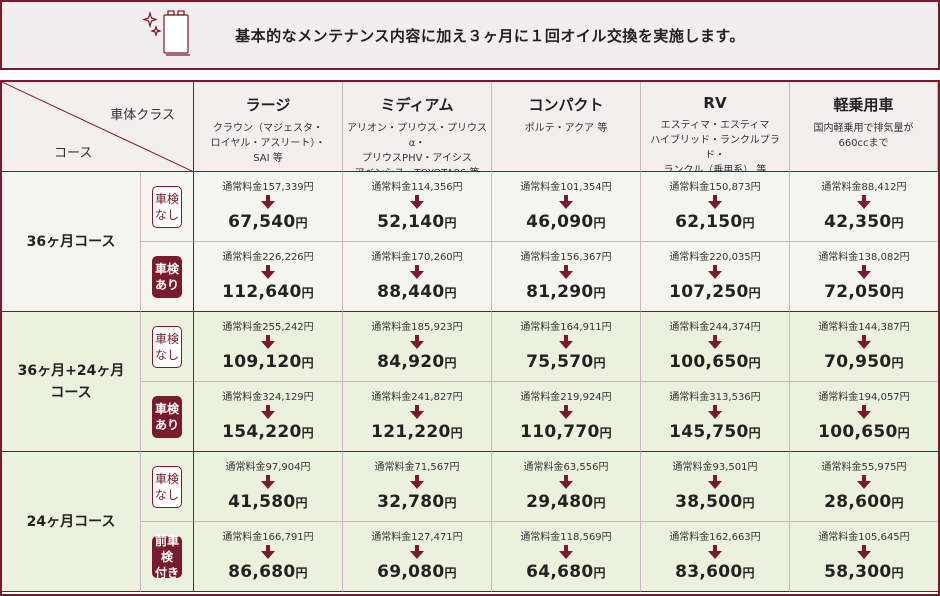  I want to click on corner-diagonal, so click(97, 126).